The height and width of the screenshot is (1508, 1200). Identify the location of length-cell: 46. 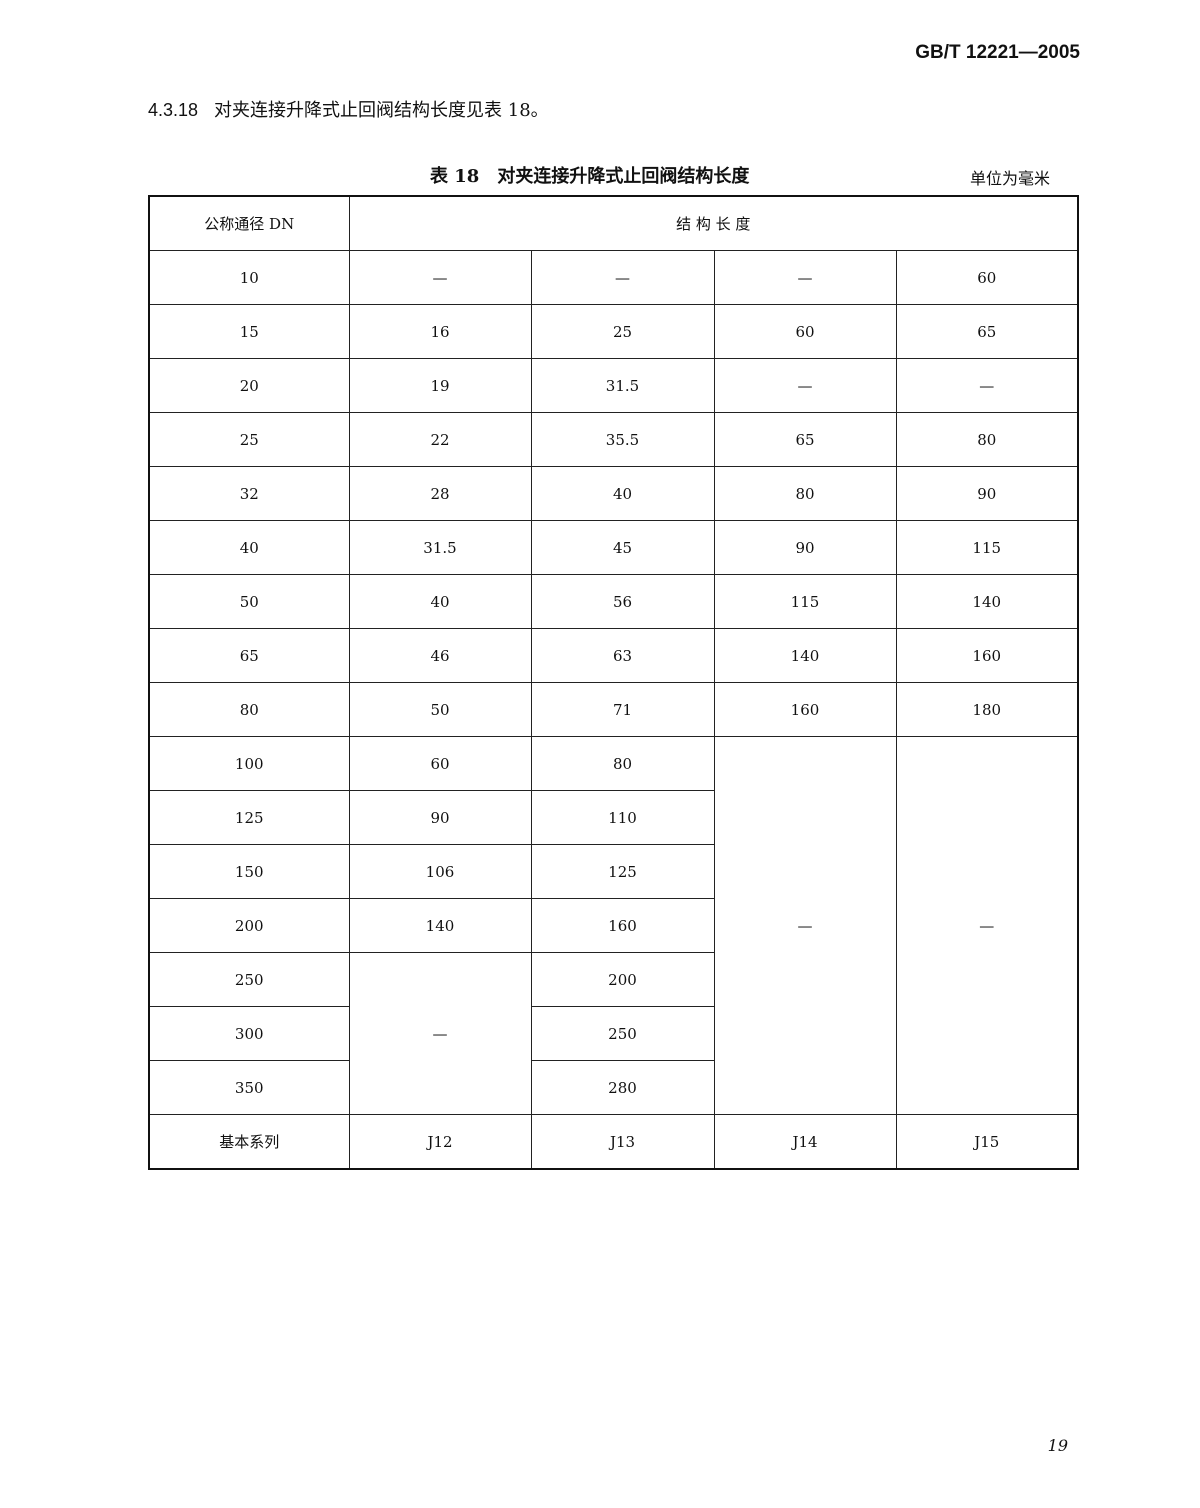
(440, 655).